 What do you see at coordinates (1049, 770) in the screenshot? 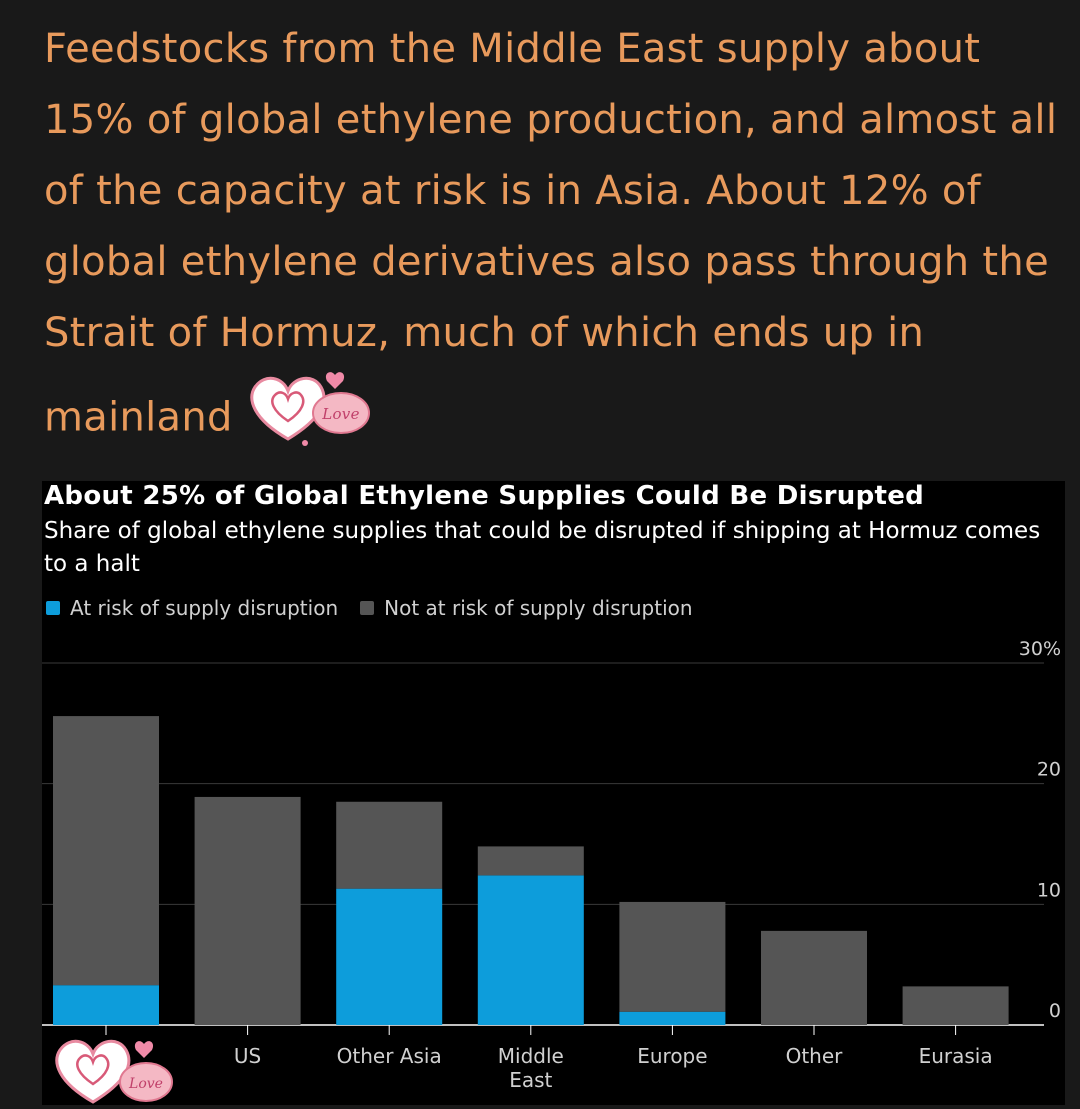
I see `y-tick-label: 20` at bounding box center [1049, 770].